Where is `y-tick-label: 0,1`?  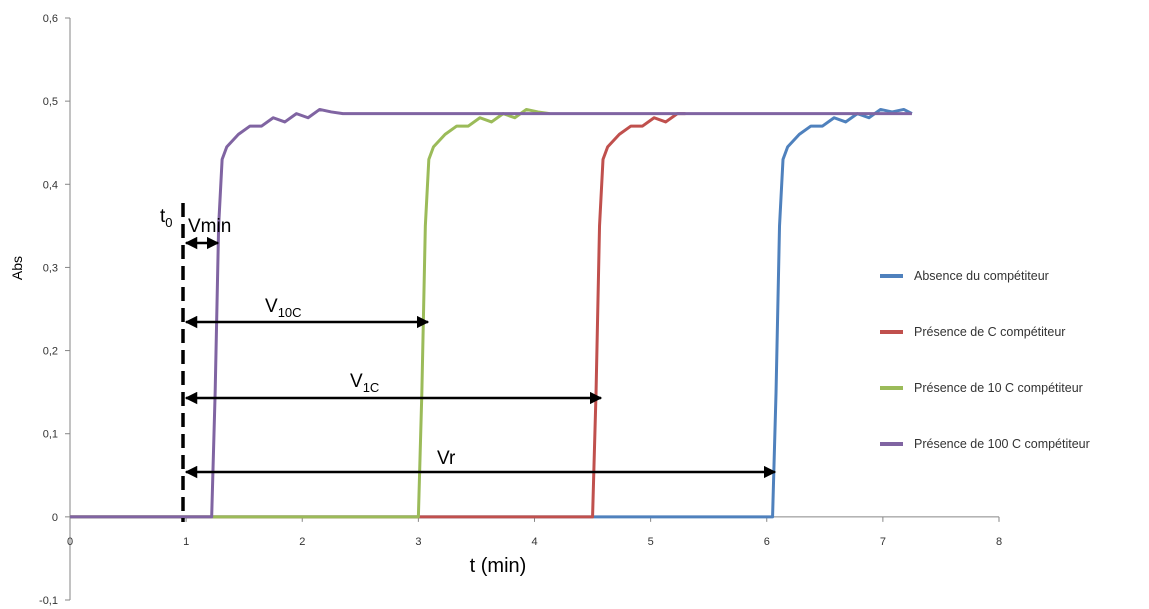
y-tick-label: 0,1 is located at coordinates (50, 435).